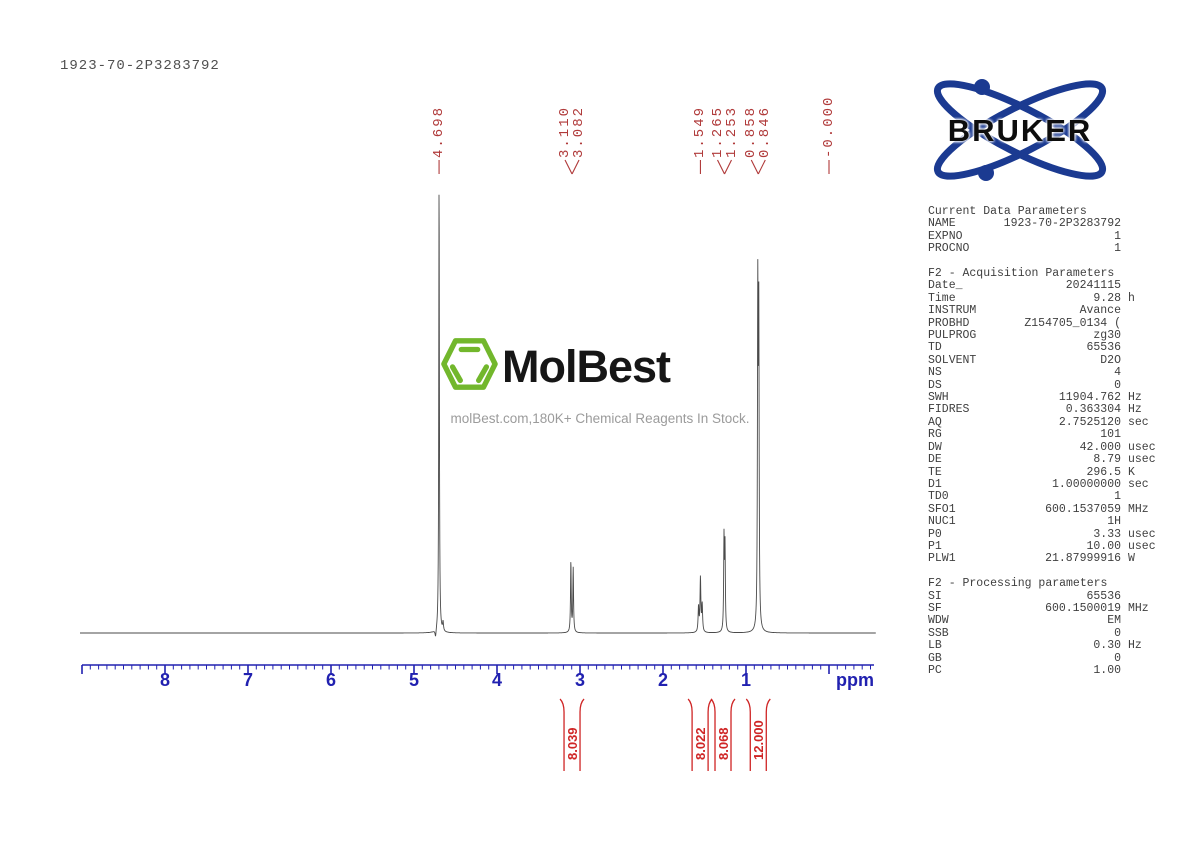  I want to click on param-row: DS 0, so click(1046, 385).